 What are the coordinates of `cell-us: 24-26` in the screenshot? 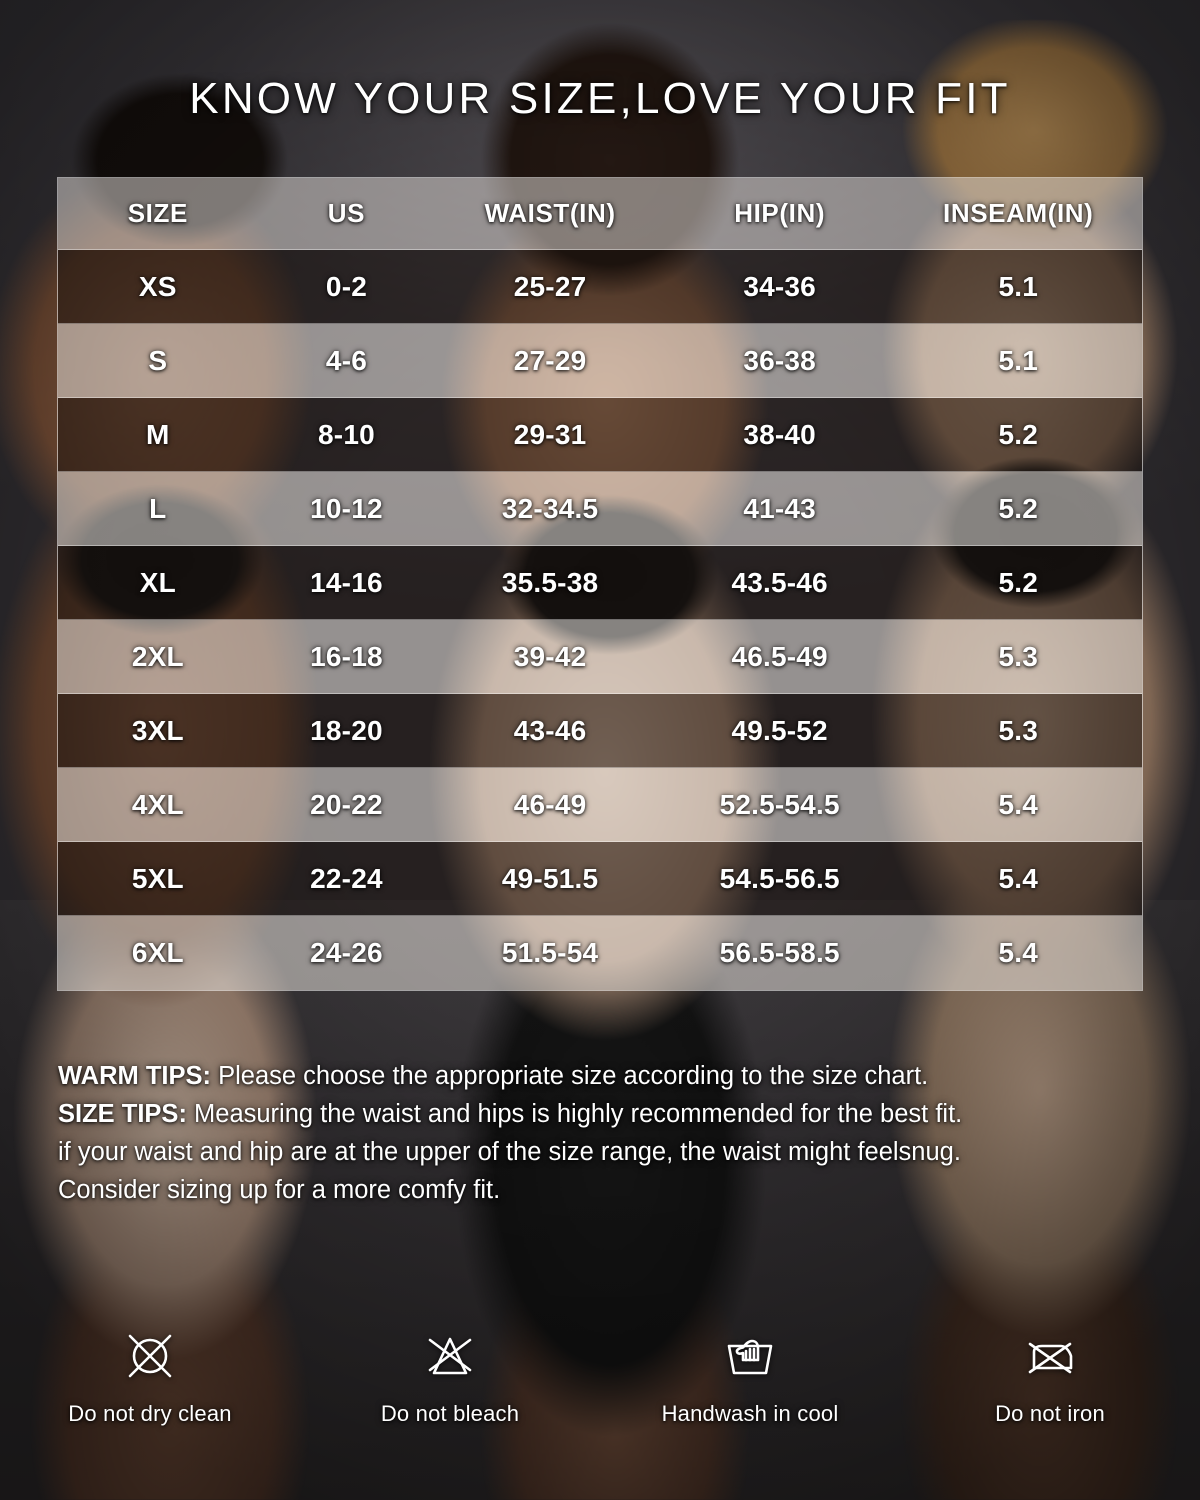 It's located at (346, 952).